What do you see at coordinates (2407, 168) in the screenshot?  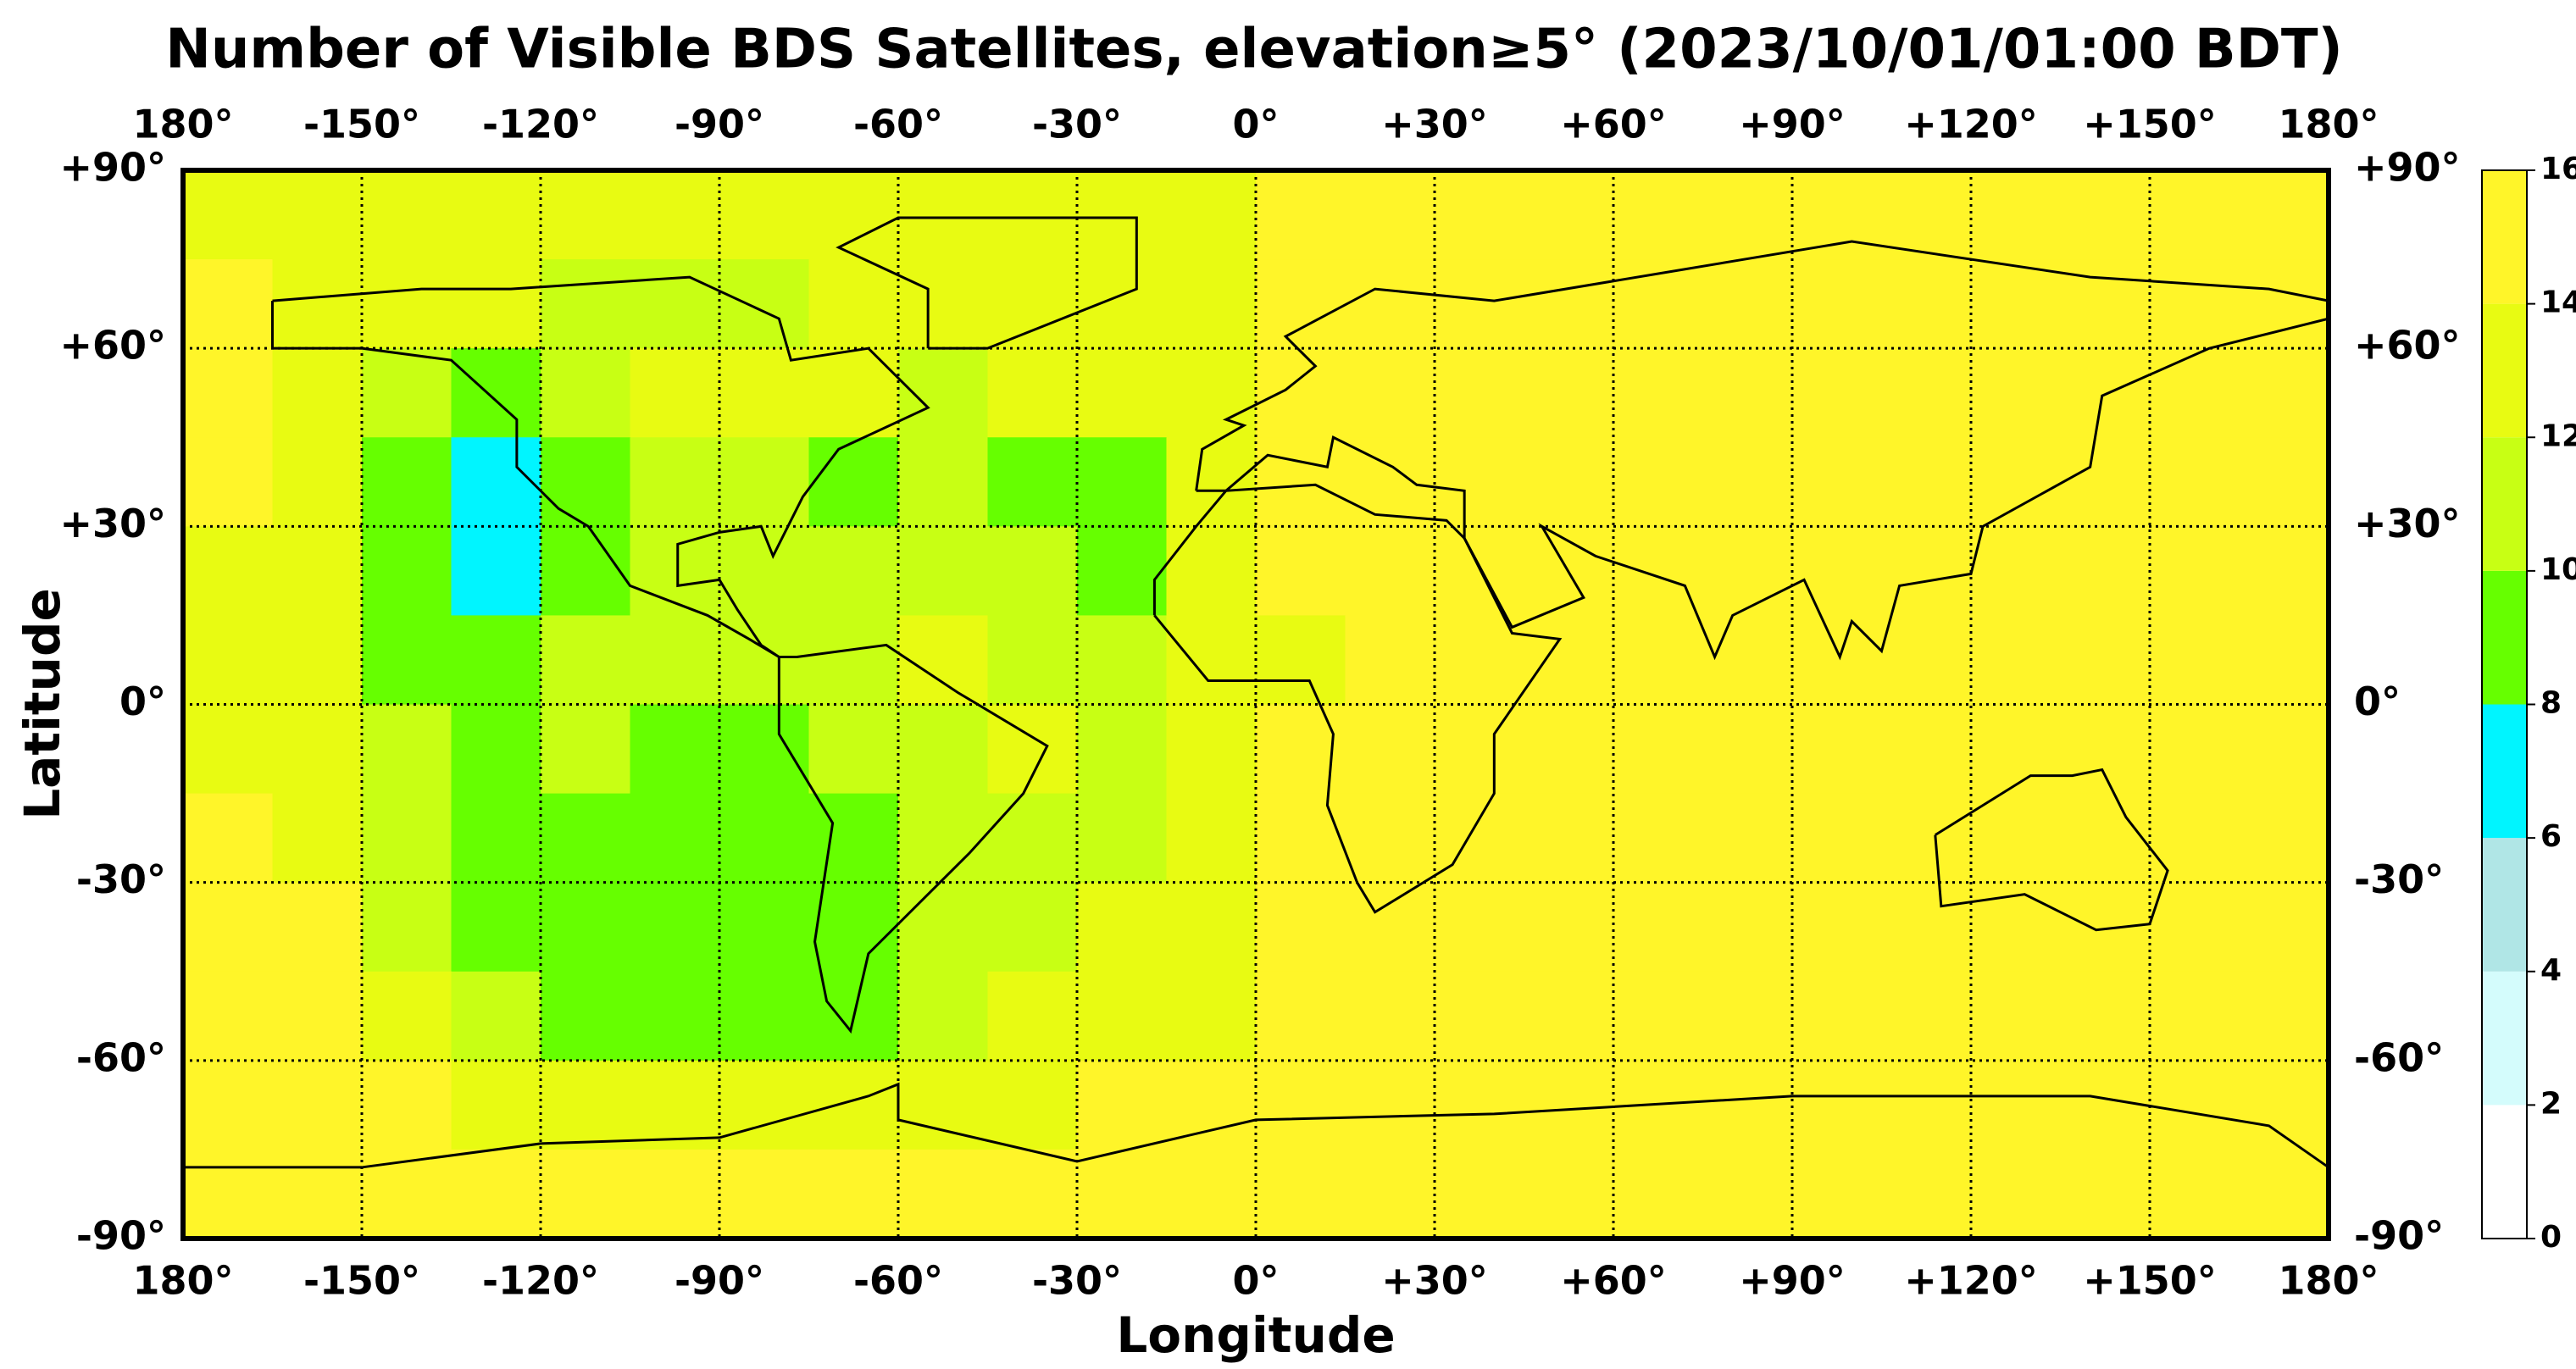 I see `y-tick-label: +90°` at bounding box center [2407, 168].